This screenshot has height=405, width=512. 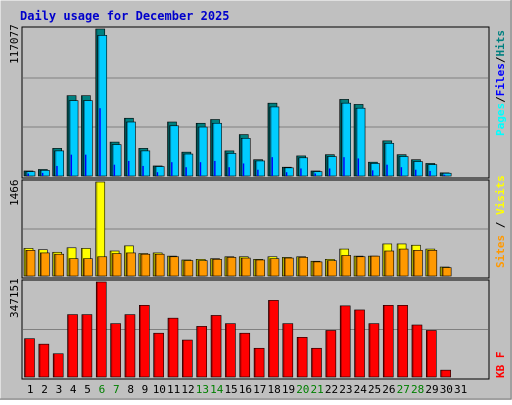 What do you see at coordinates (59, 389) in the screenshot?
I see `day-label: 3` at bounding box center [59, 389].